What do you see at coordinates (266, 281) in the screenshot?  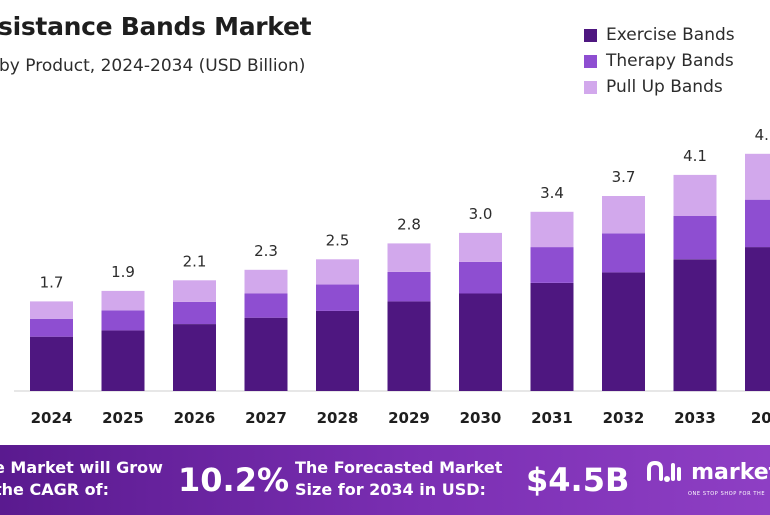 I see `bar-segment-pull-up-bands-2027` at bounding box center [266, 281].